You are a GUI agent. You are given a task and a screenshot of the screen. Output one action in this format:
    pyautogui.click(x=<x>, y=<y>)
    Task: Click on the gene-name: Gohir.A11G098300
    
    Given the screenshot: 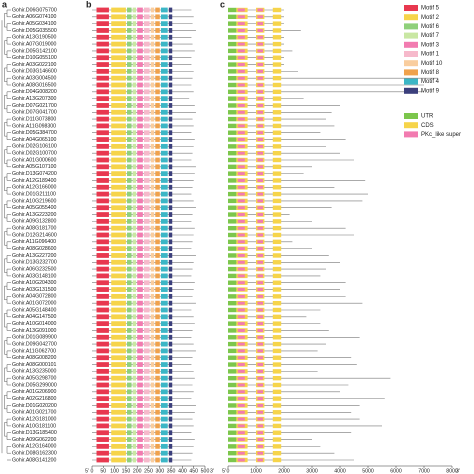 What is the action you would take?
    pyautogui.click(x=34, y=126)
    